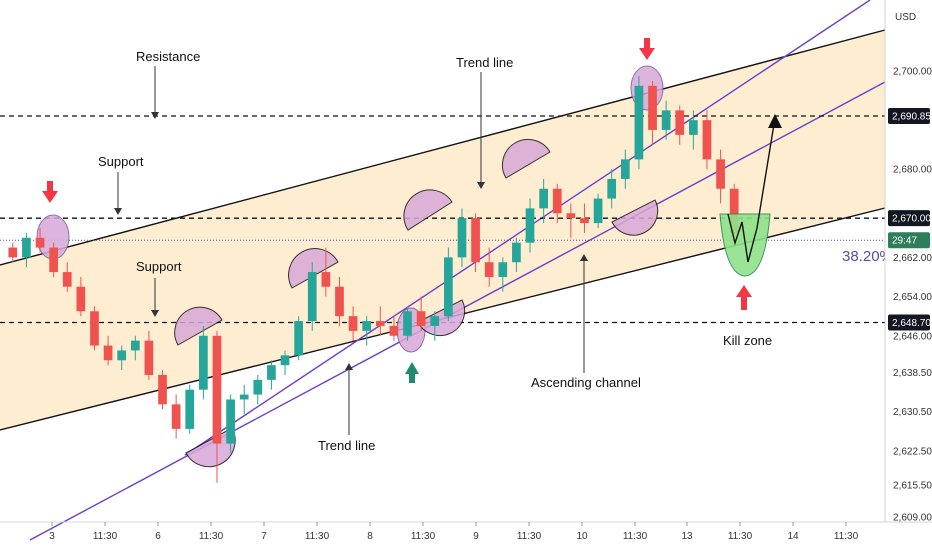 This screenshot has width=932, height=550. What do you see at coordinates (744, 297) in the screenshot?
I see `red-up-arrow` at bounding box center [744, 297].